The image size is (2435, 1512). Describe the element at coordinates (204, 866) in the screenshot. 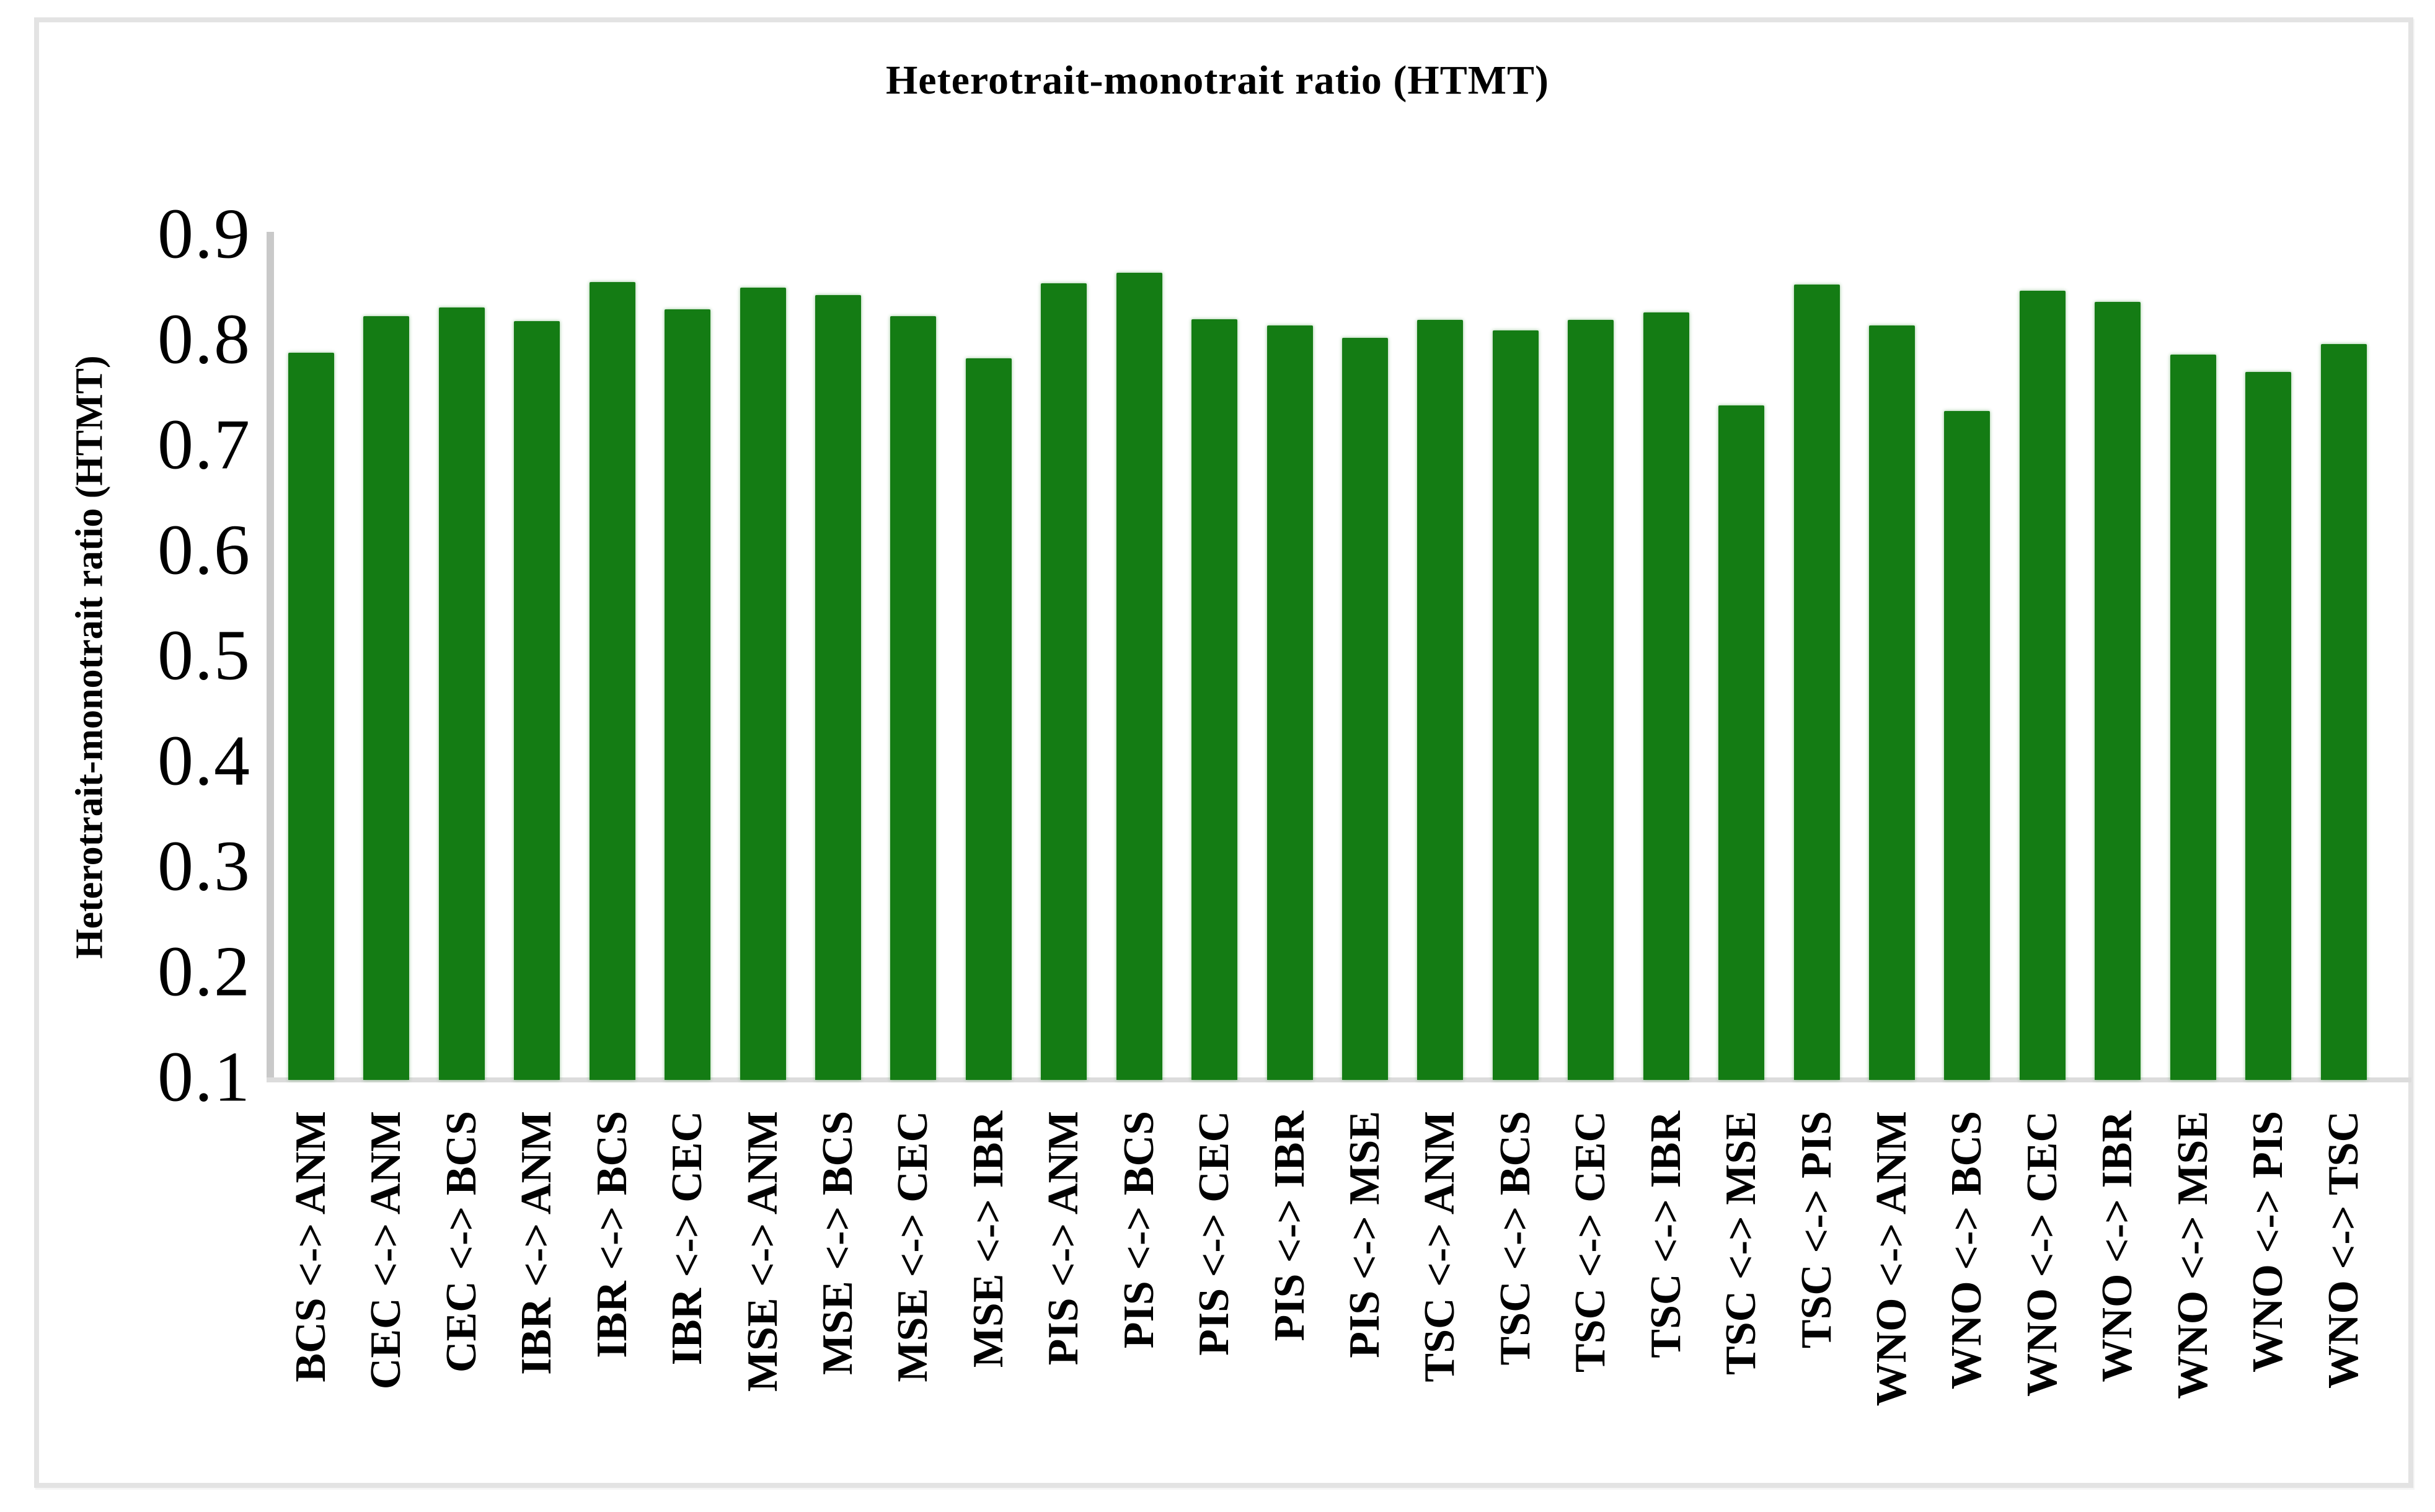

I see `y-tick-label: 0.3` at that location.